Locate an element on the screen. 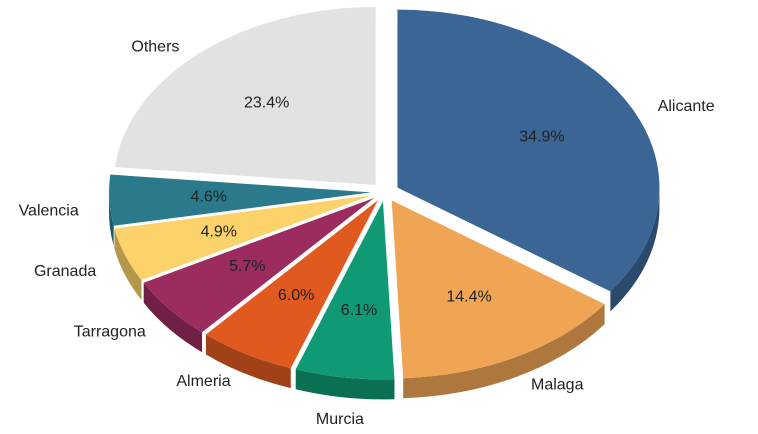  category-label: Alicante is located at coordinates (686, 106).